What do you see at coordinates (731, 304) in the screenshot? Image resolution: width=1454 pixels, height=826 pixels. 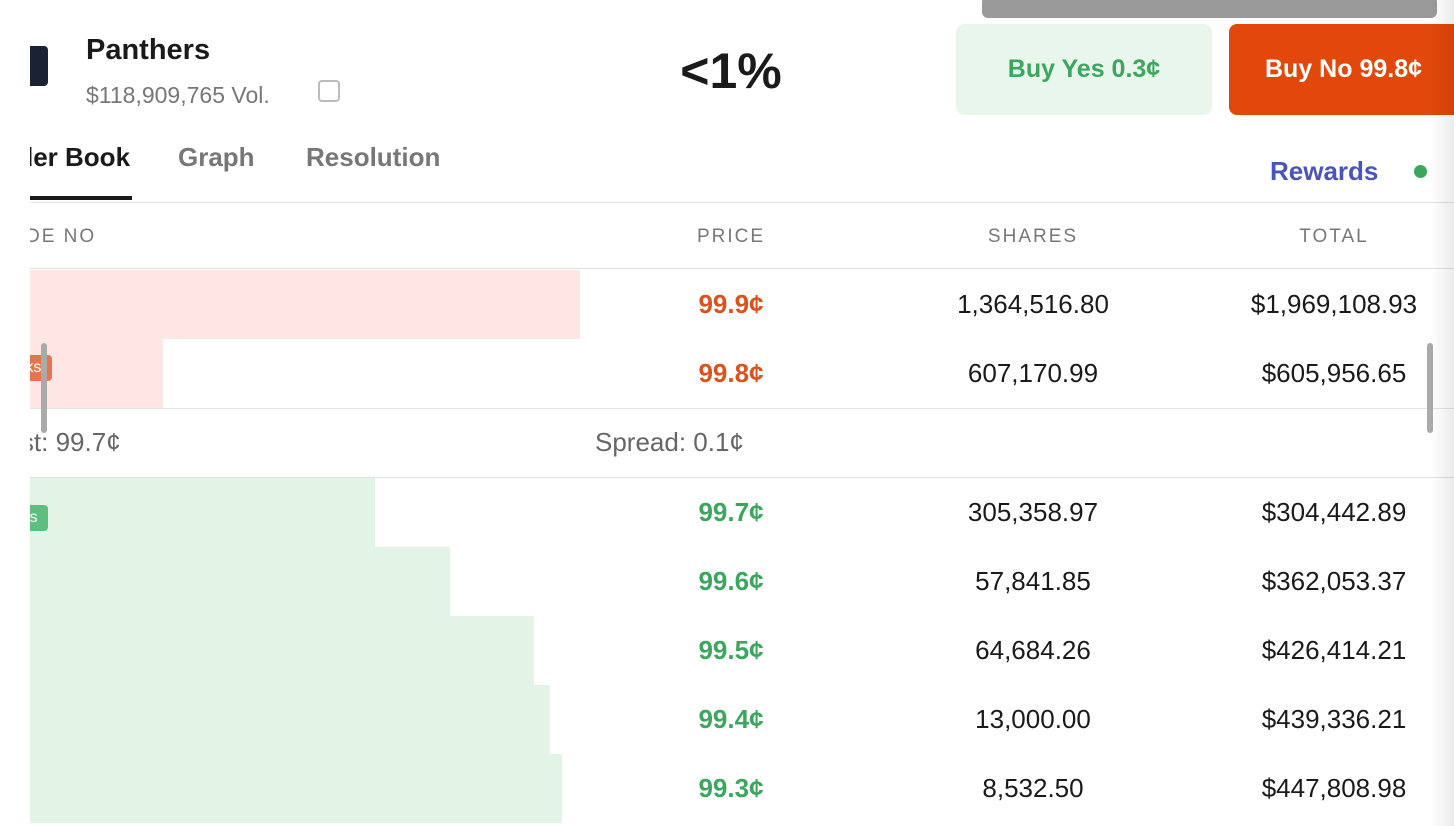 I see `price: 99.9¢` at bounding box center [731, 304].